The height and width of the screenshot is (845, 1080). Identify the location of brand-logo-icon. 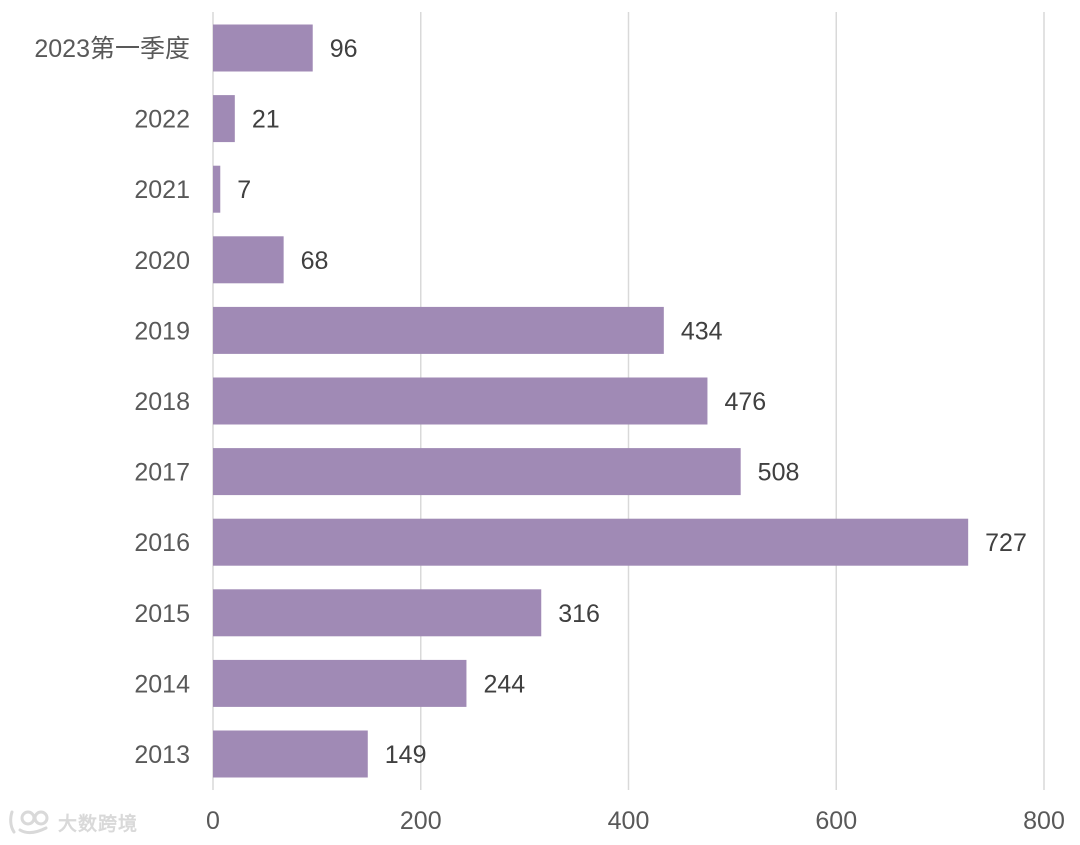
(30, 822).